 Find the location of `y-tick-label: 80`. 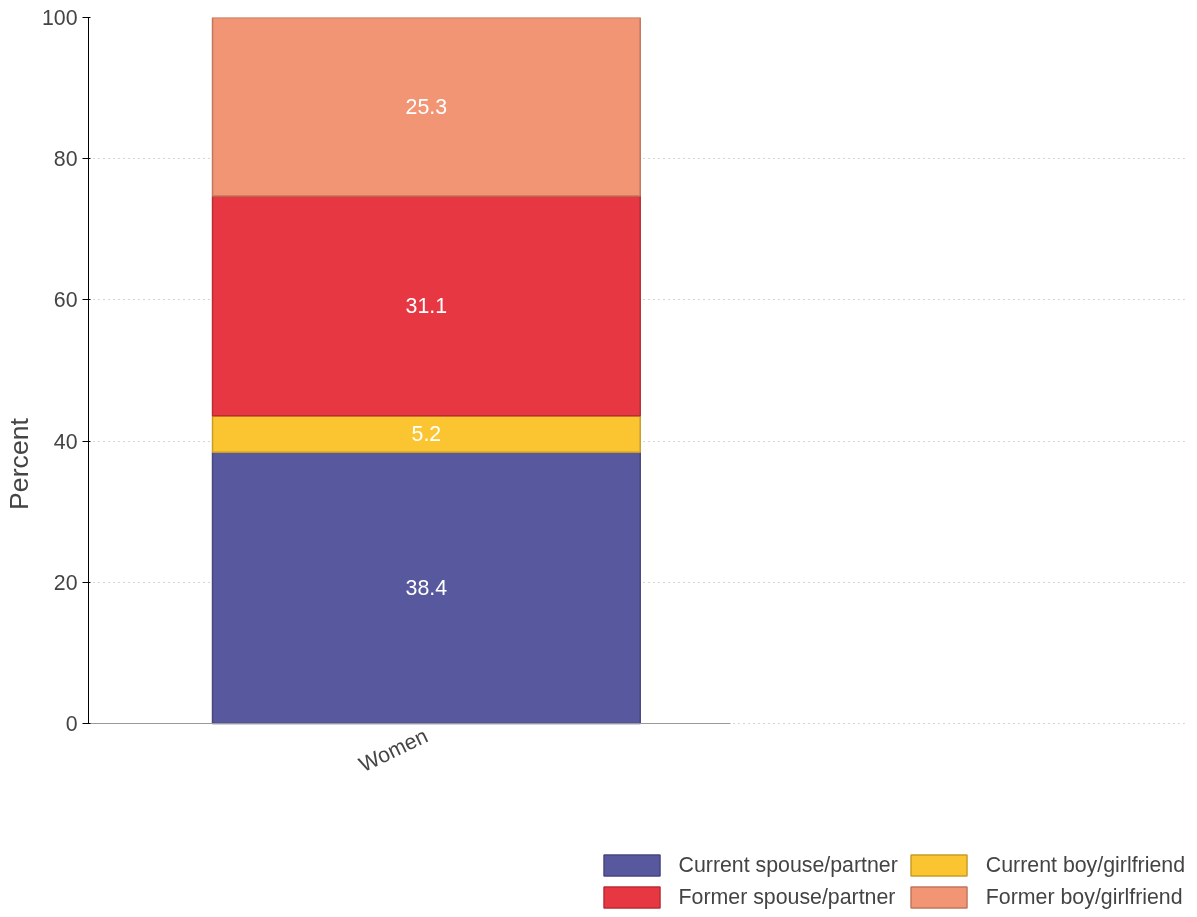

y-tick-label: 80 is located at coordinates (65, 159).